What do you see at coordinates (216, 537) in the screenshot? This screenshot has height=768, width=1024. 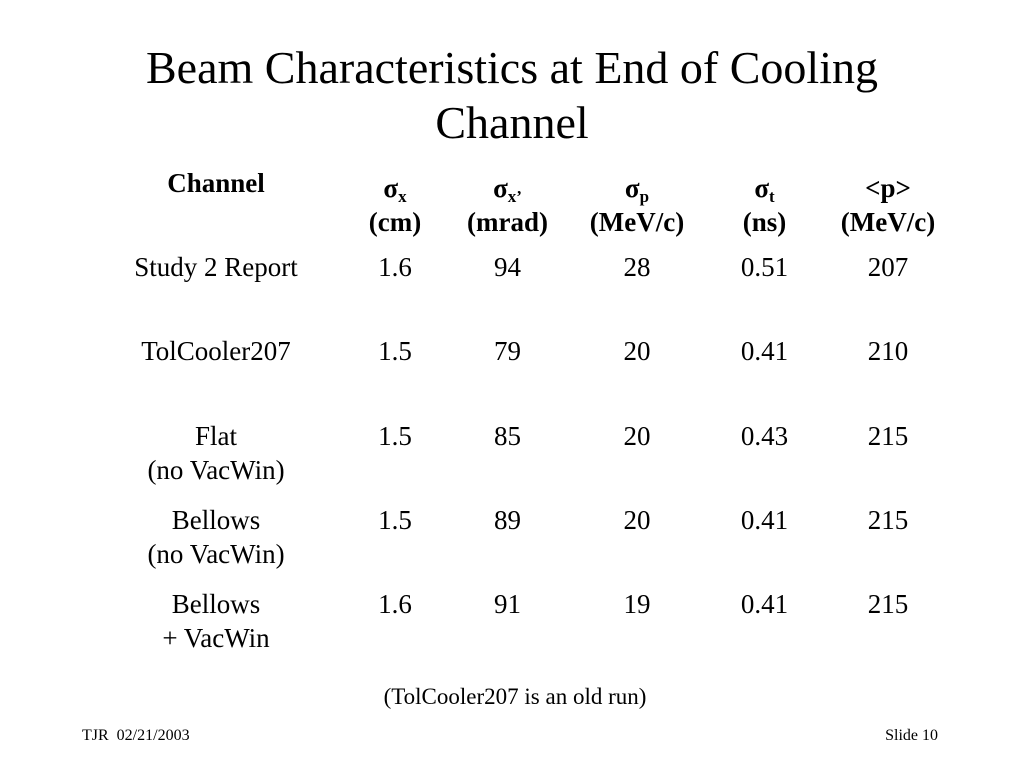 I see `table-row-channel: Bellows (no VacWin)` at bounding box center [216, 537].